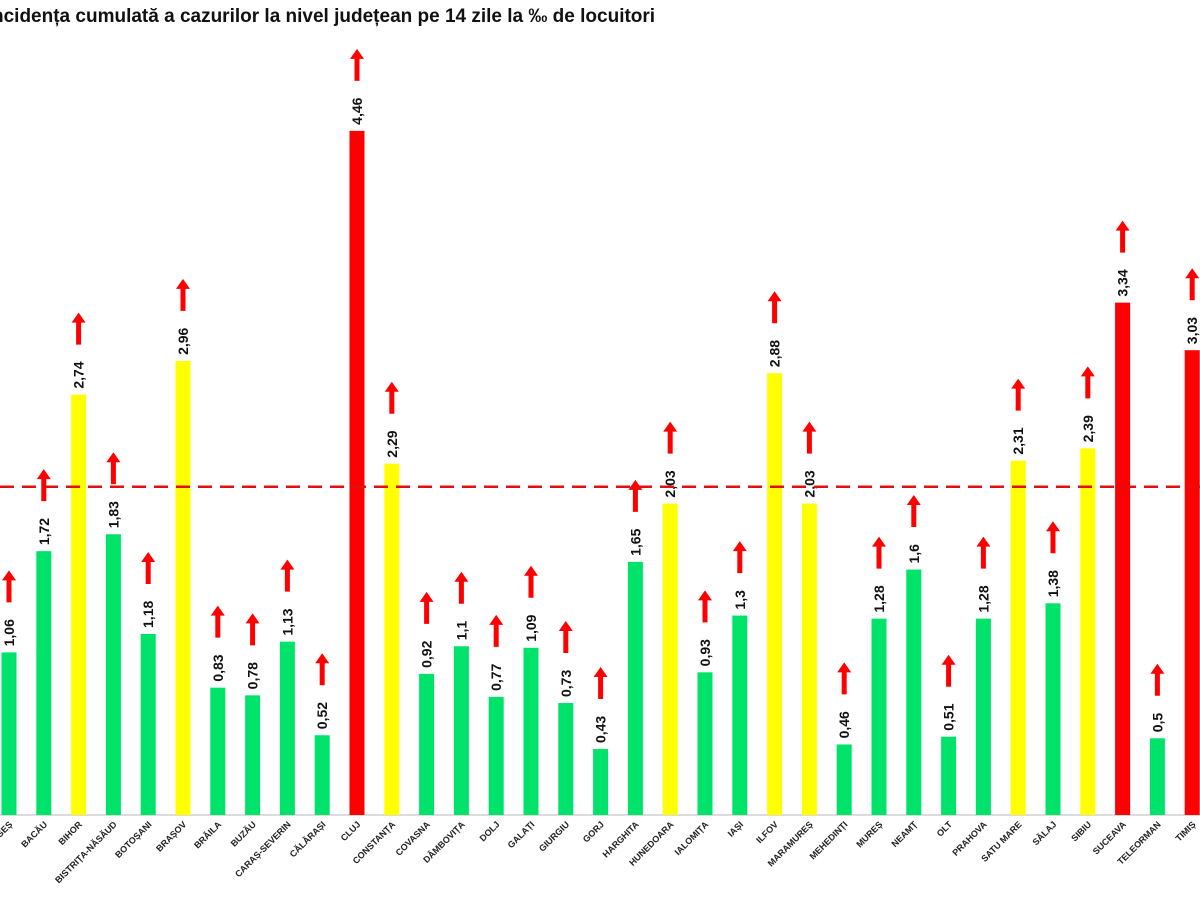 This screenshot has height=900, width=1200. I want to click on data-label-9: 0,52, so click(322, 715).